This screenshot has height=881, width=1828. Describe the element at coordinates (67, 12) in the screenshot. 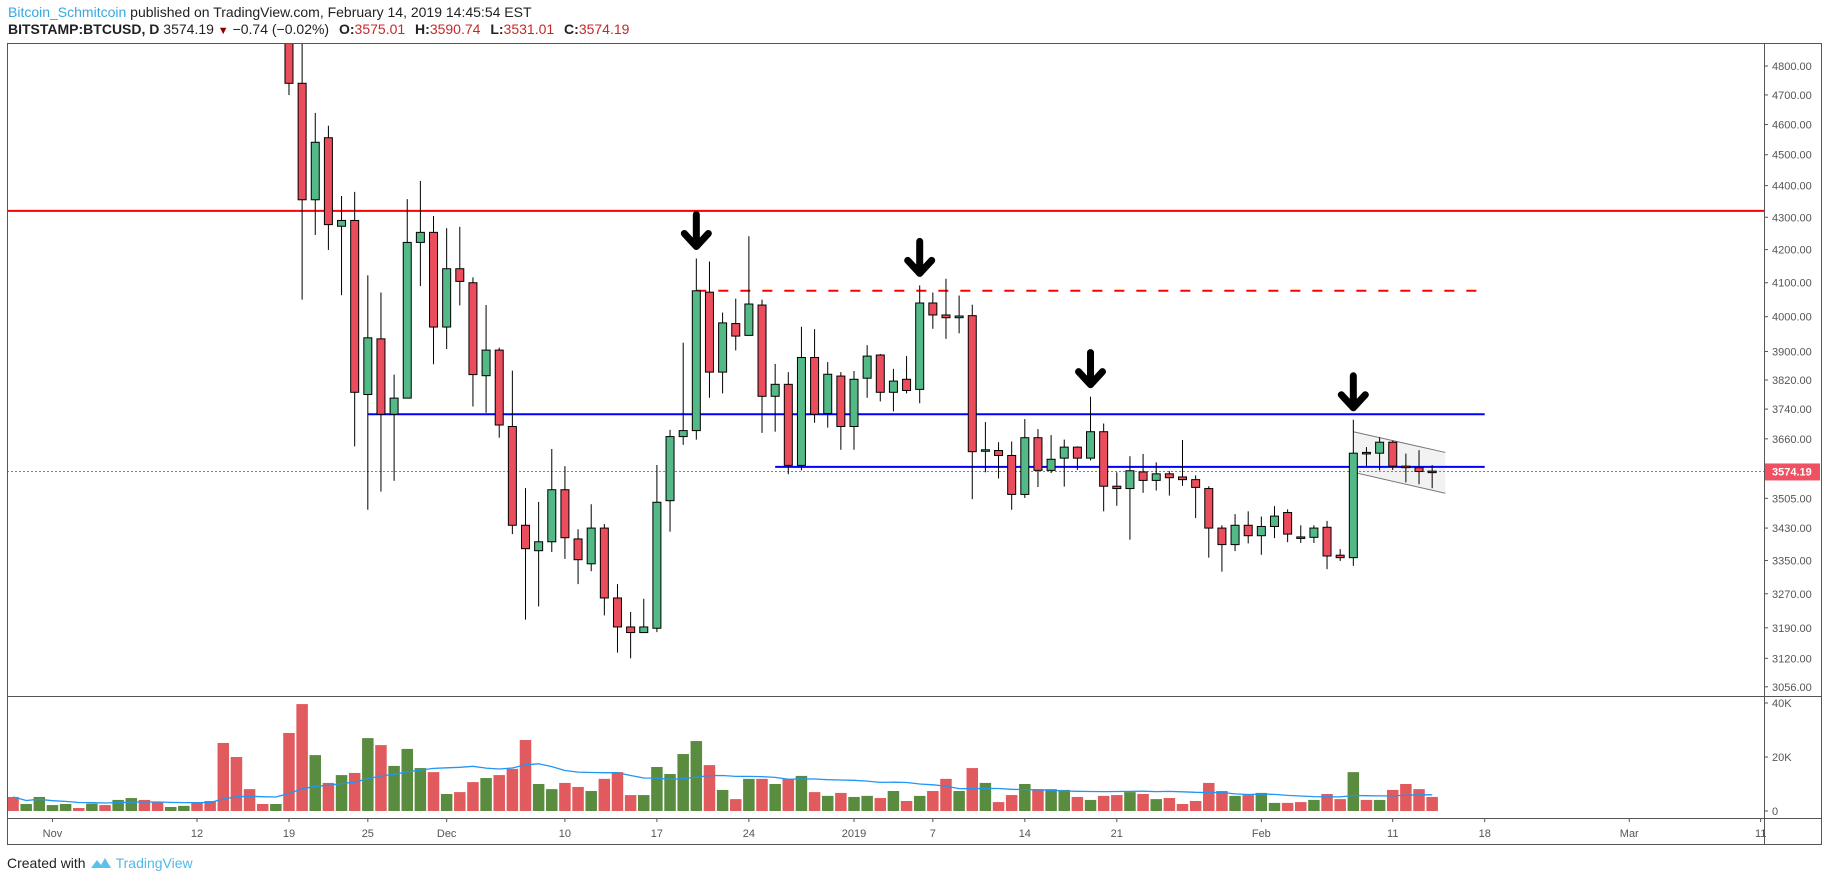

I see `author-link: Bitcoin_Schmitcoin` at that location.